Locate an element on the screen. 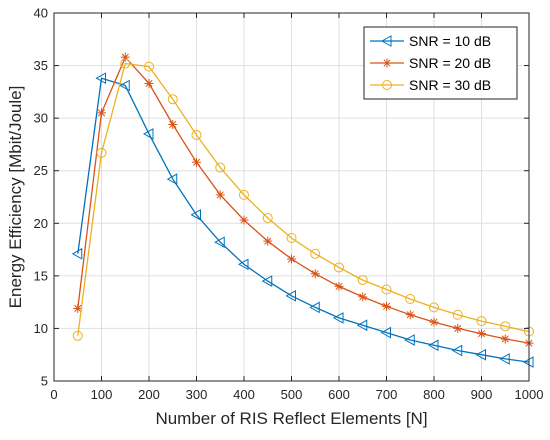 The height and width of the screenshot is (440, 550). legend: SNR = 10 dB SNR = 20 dB SNR = 30 dB is located at coordinates (440, 63).